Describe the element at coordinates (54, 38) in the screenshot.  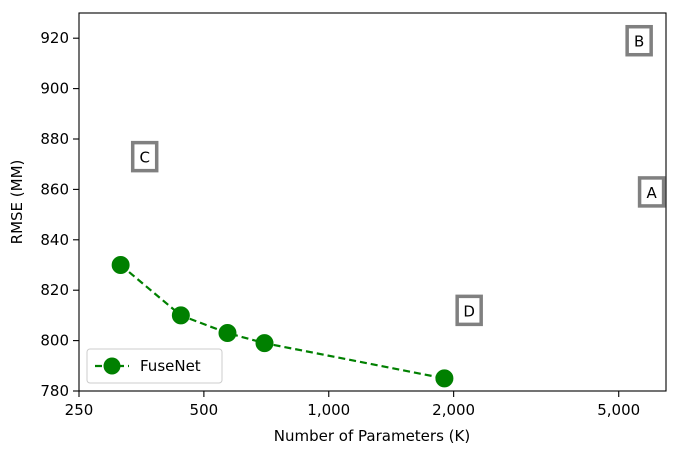
I see `y-tick-label: 920` at that location.